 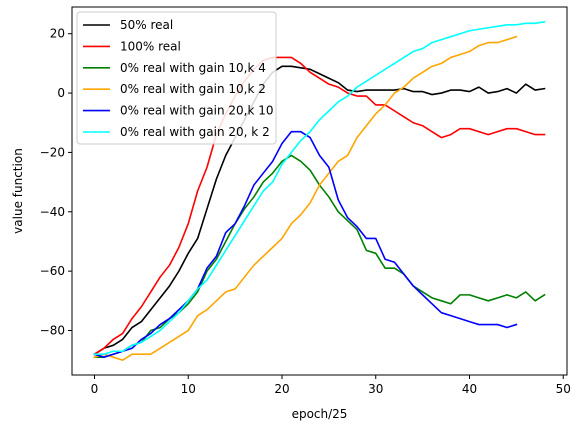 What do you see at coordinates (188, 389) in the screenshot?
I see `x-tick-label: 10` at bounding box center [188, 389].